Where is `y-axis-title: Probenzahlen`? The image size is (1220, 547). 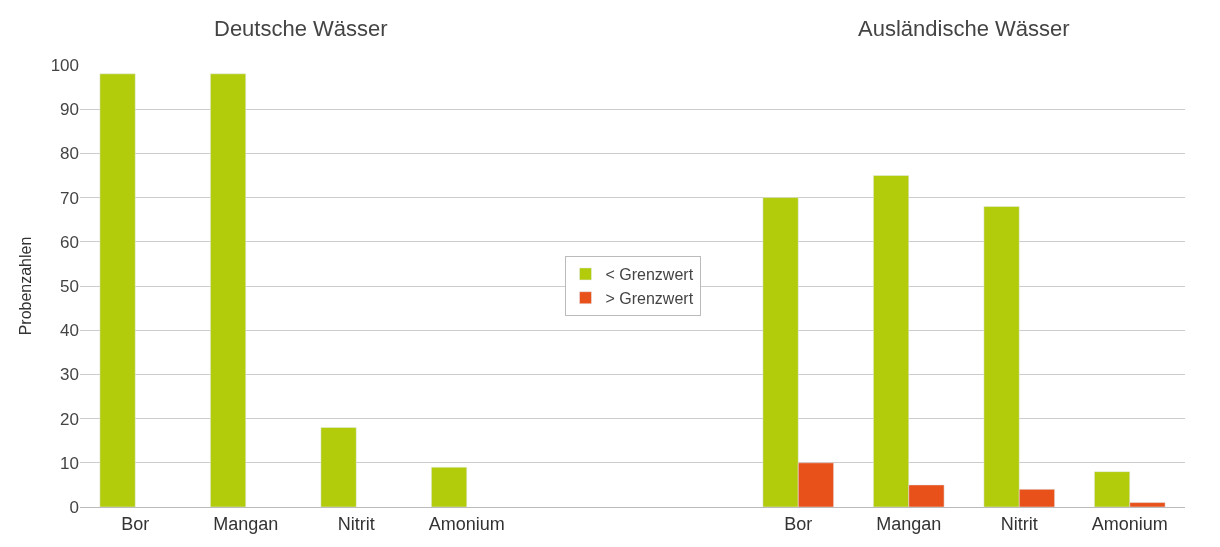 y-axis-title: Probenzahlen is located at coordinates (25, 286).